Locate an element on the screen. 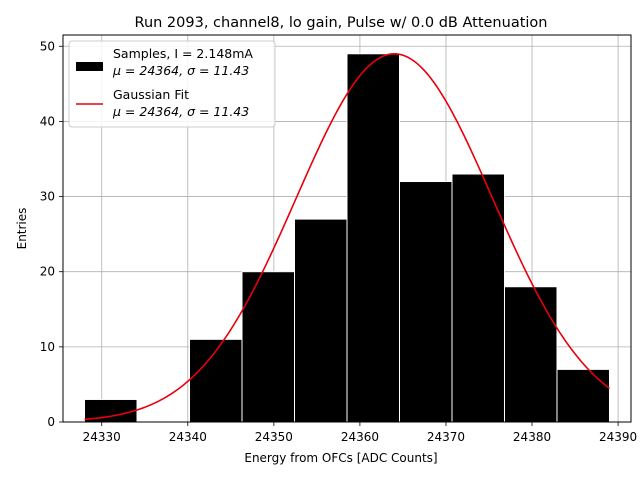 This screenshot has width=640, height=480. legend-samples-swatch is located at coordinates (89, 66).